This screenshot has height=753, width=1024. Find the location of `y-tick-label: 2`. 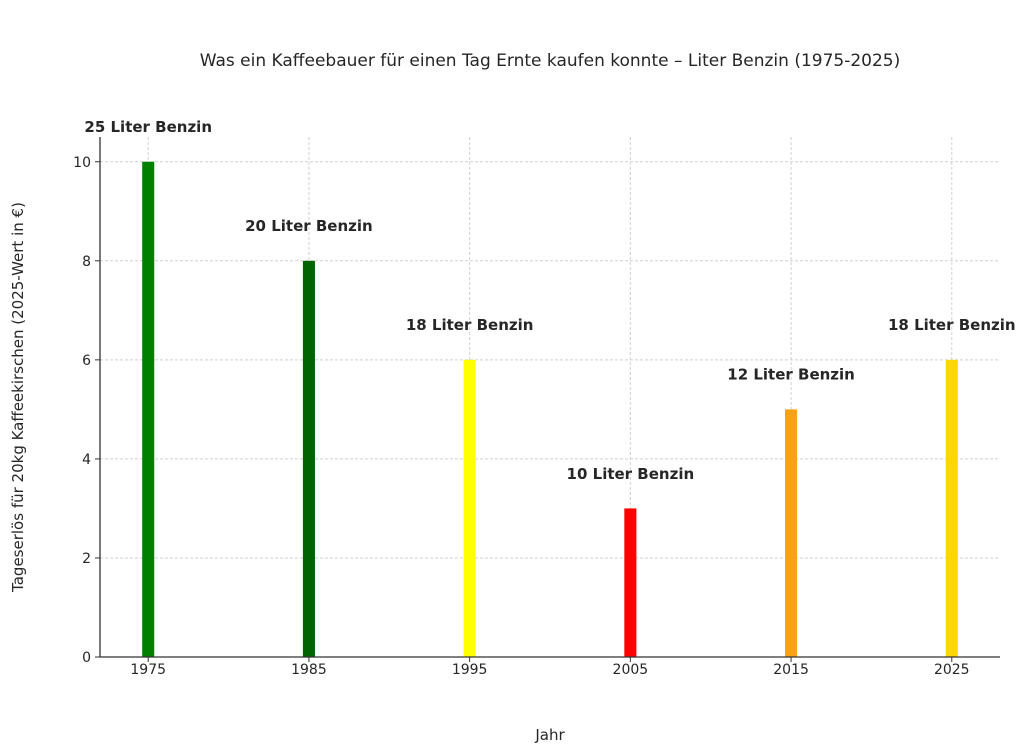

y-tick-label: 2 is located at coordinates (86, 559).